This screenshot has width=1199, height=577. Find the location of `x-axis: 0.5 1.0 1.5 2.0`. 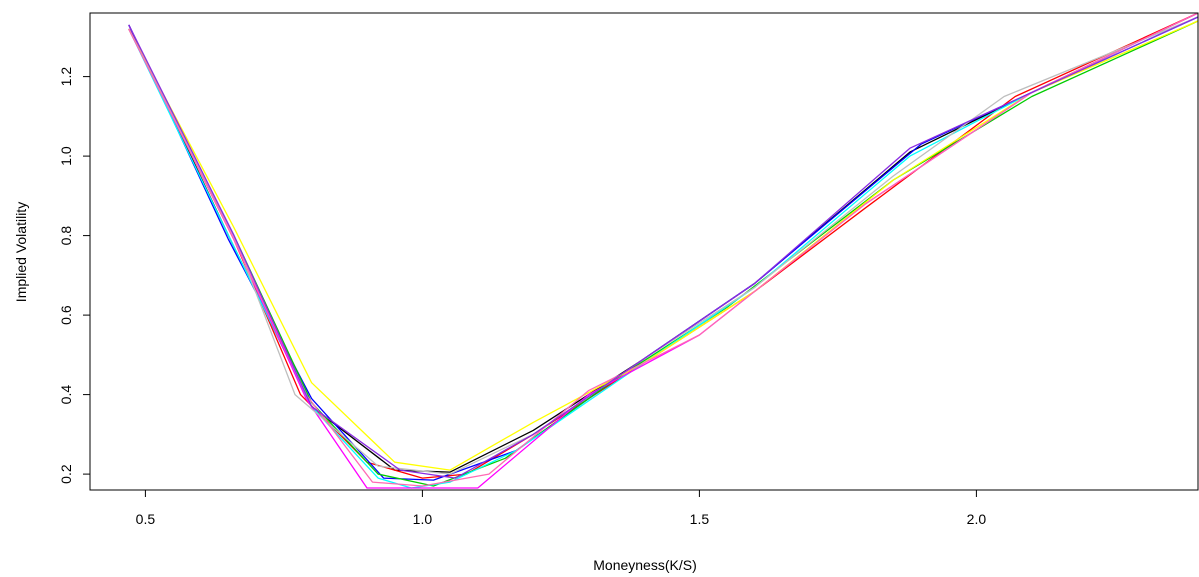

x-axis: 0.5 1.0 1.5 2.0 is located at coordinates (561, 508).